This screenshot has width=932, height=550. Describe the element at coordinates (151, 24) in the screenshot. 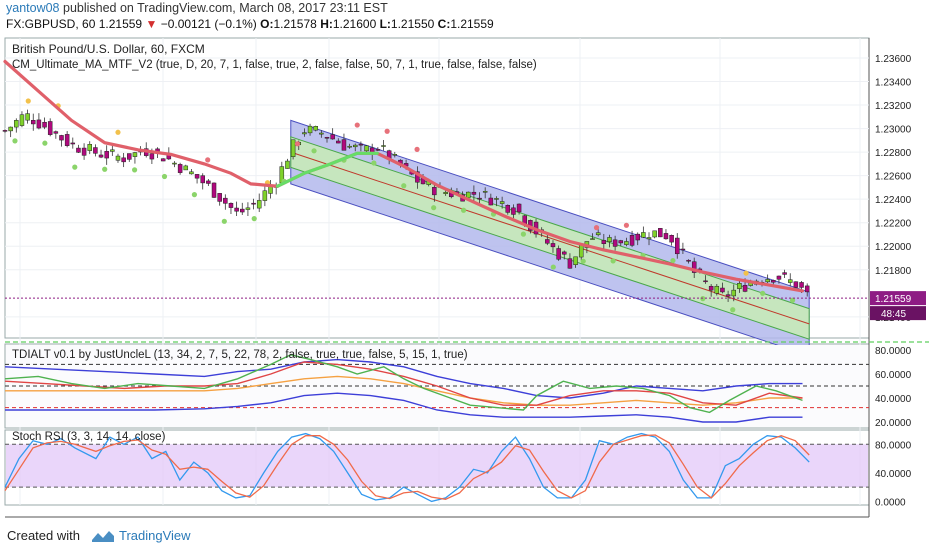

I see `down-arrow-icon: ▼` at that location.